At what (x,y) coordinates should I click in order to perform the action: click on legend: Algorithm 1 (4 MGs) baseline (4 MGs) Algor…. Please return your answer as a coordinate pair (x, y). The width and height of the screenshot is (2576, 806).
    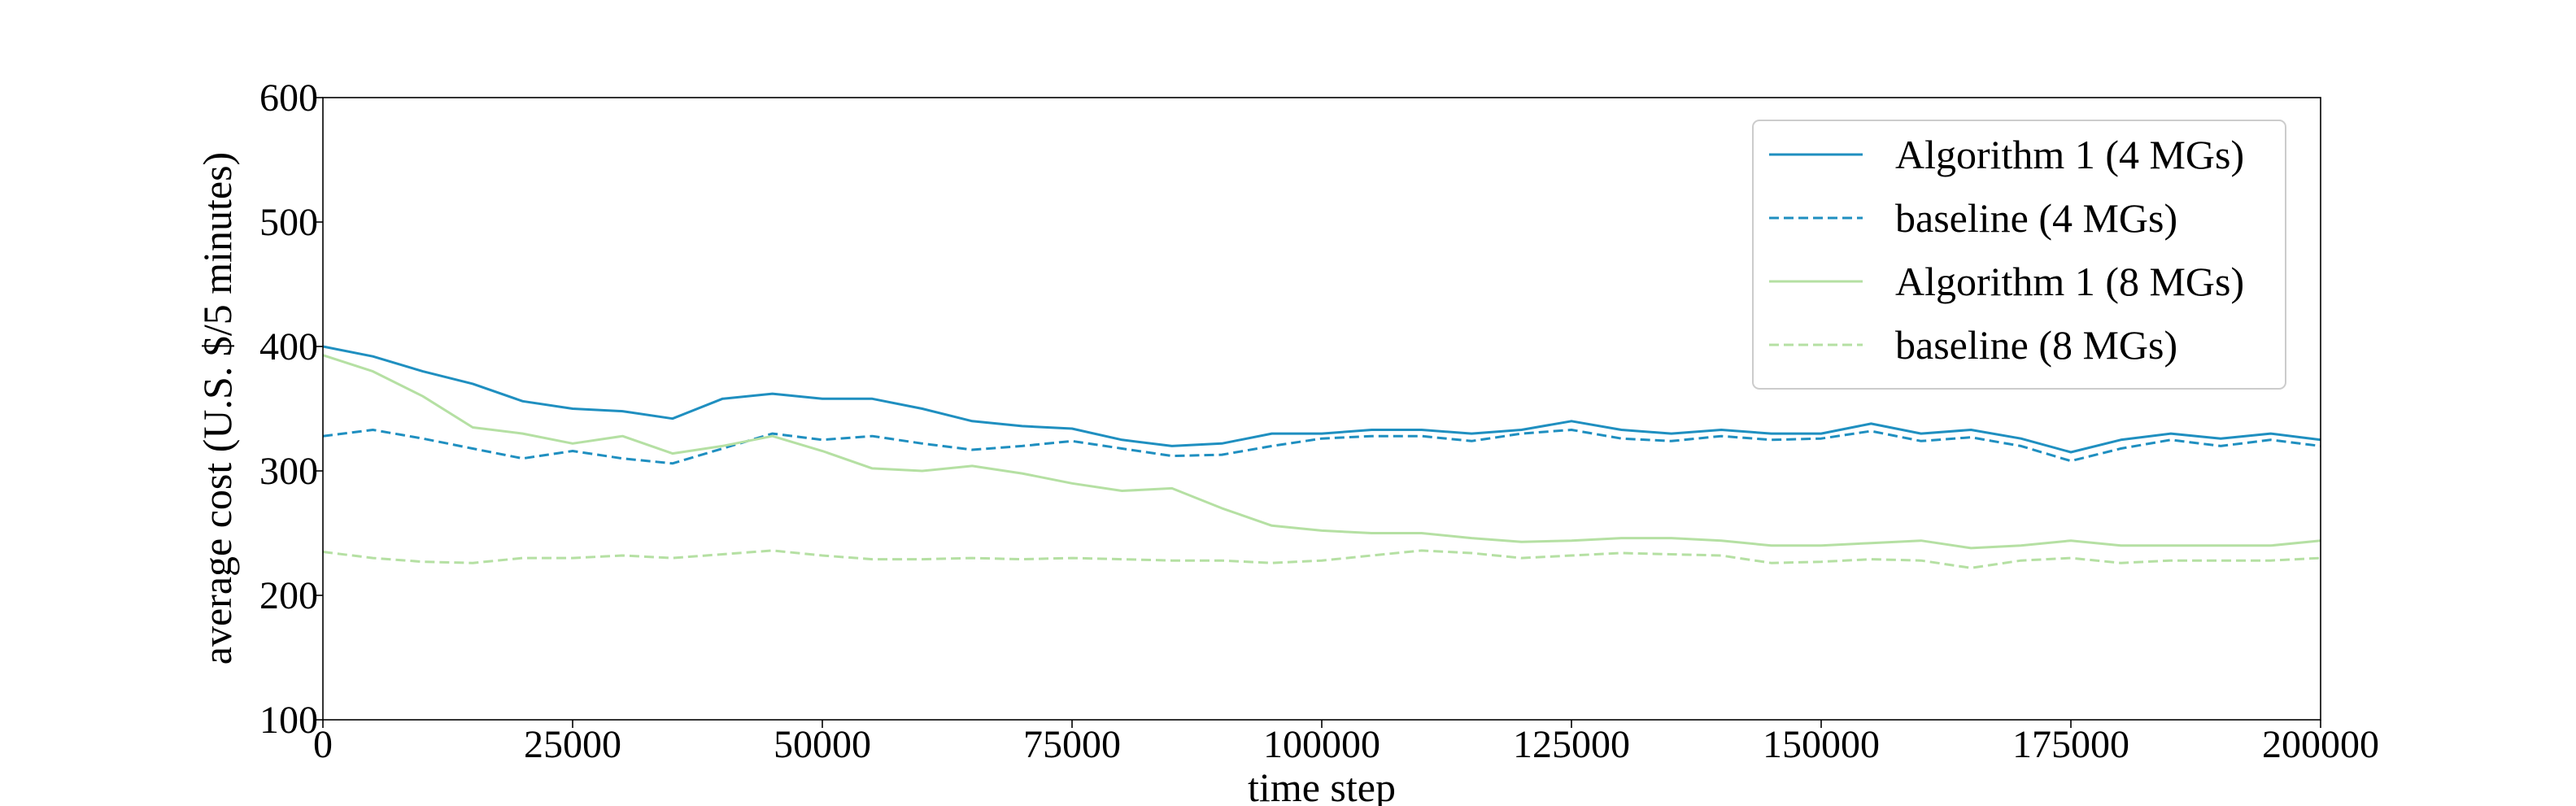
    Looking at the image, I should click on (2019, 255).